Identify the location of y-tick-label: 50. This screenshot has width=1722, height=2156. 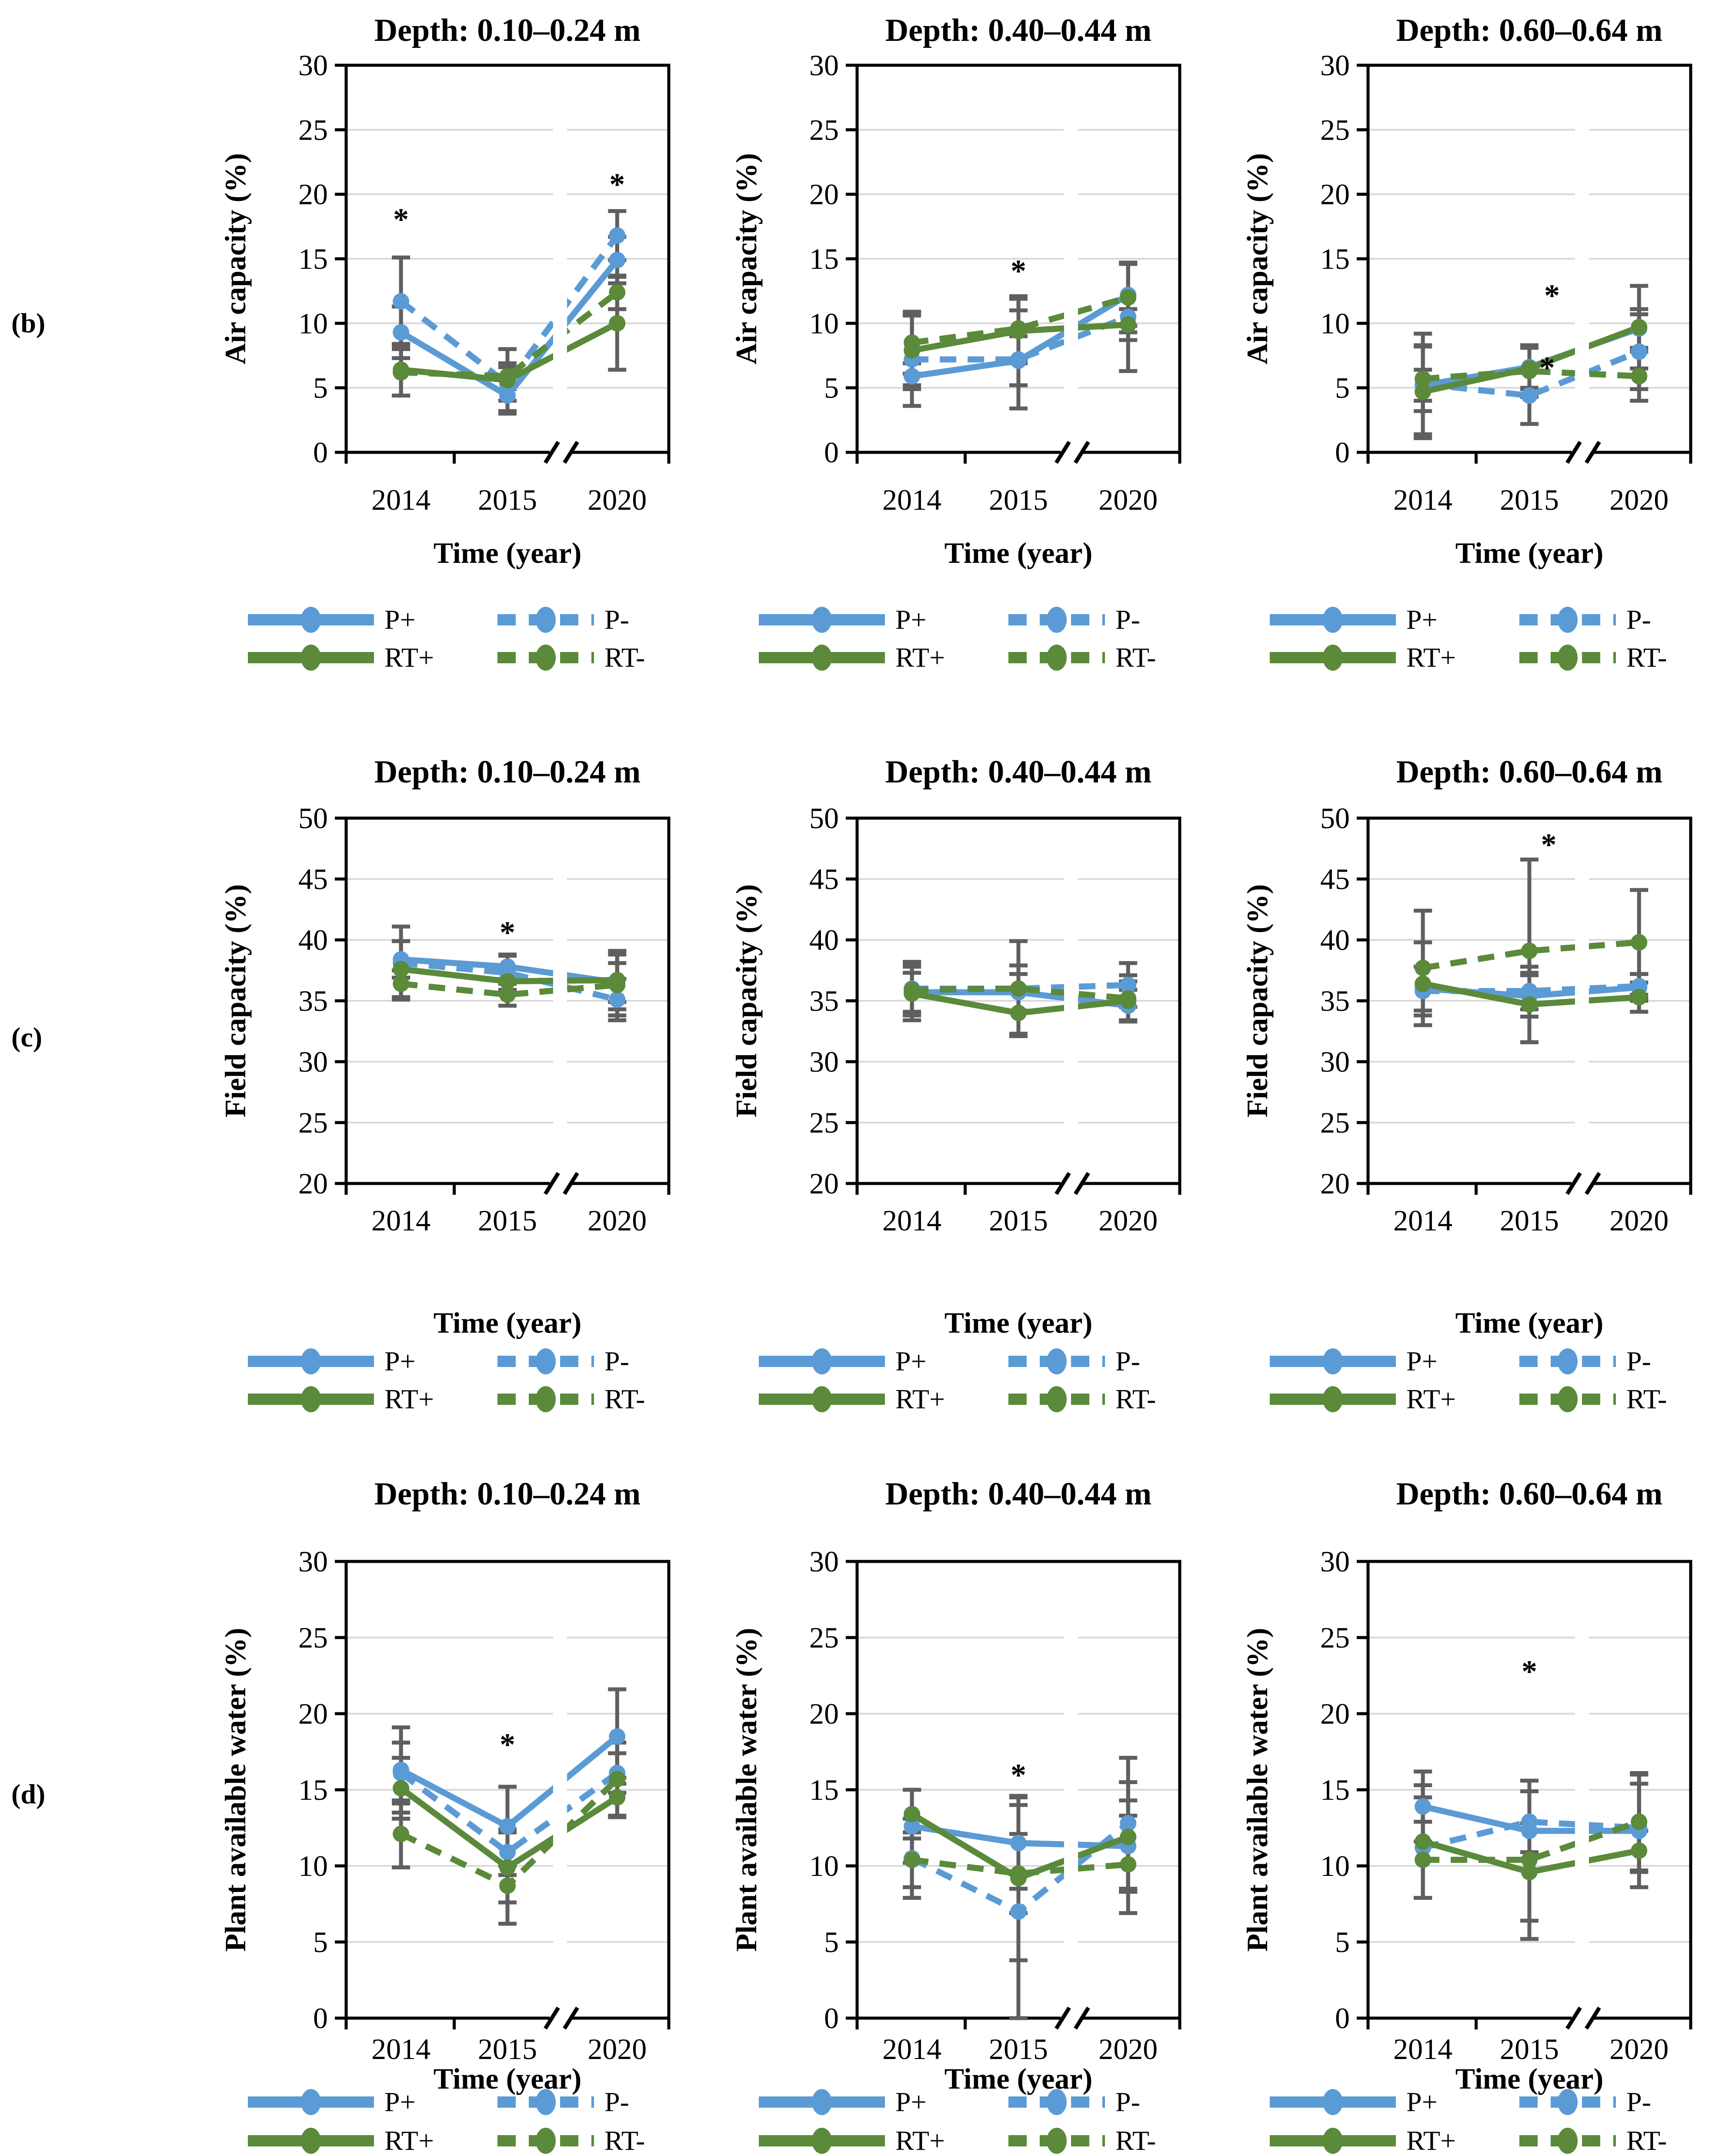
(1335, 818).